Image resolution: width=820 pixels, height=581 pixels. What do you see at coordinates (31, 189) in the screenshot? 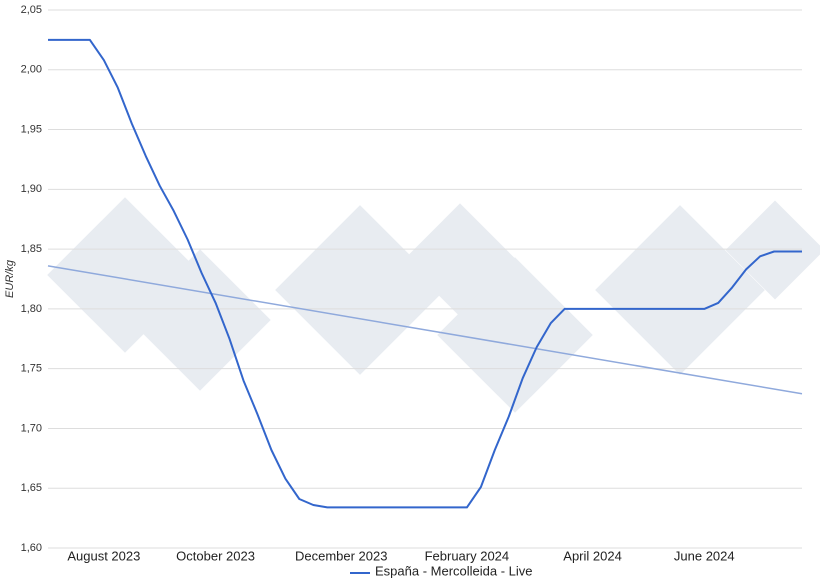
I see `y-tick-label: 1,90` at bounding box center [31, 189].